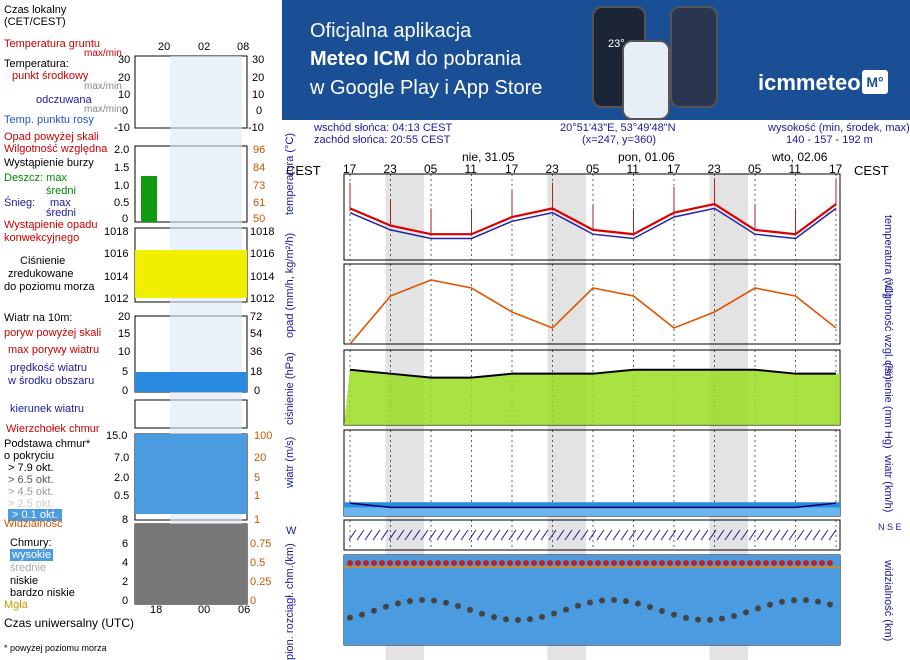 This screenshot has width=910, height=660. Describe the element at coordinates (53, 429) in the screenshot. I see `legend-cloud-top: Wierzchołek chmur` at that location.